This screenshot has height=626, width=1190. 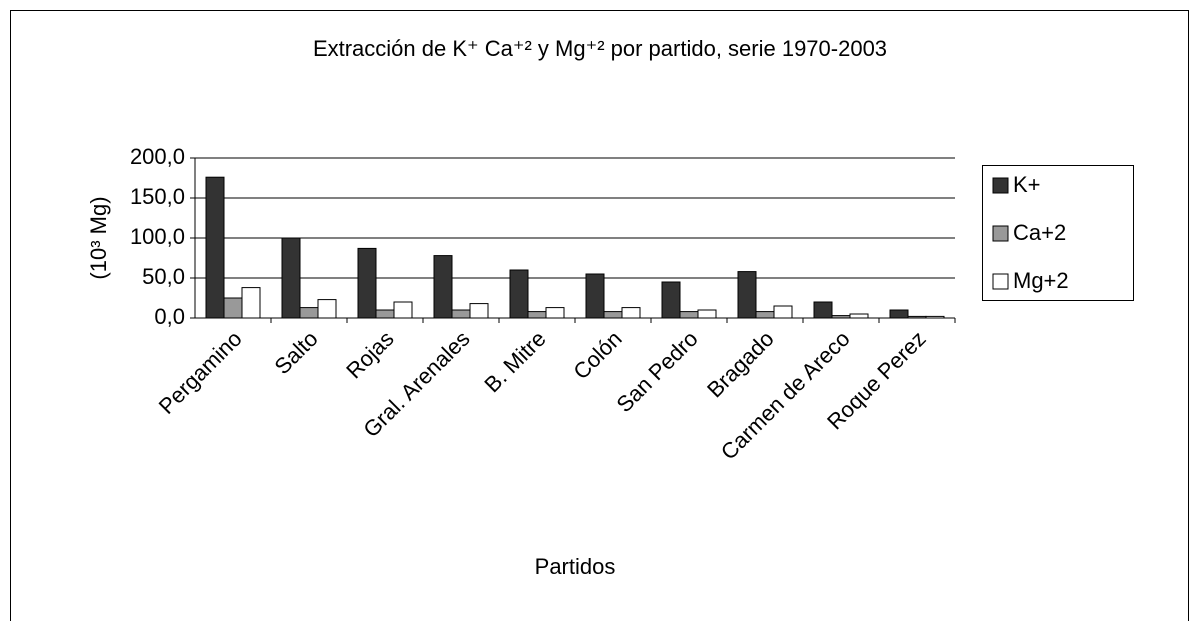 I want to click on x-tick-label: Bragado, so click(x=740, y=364).